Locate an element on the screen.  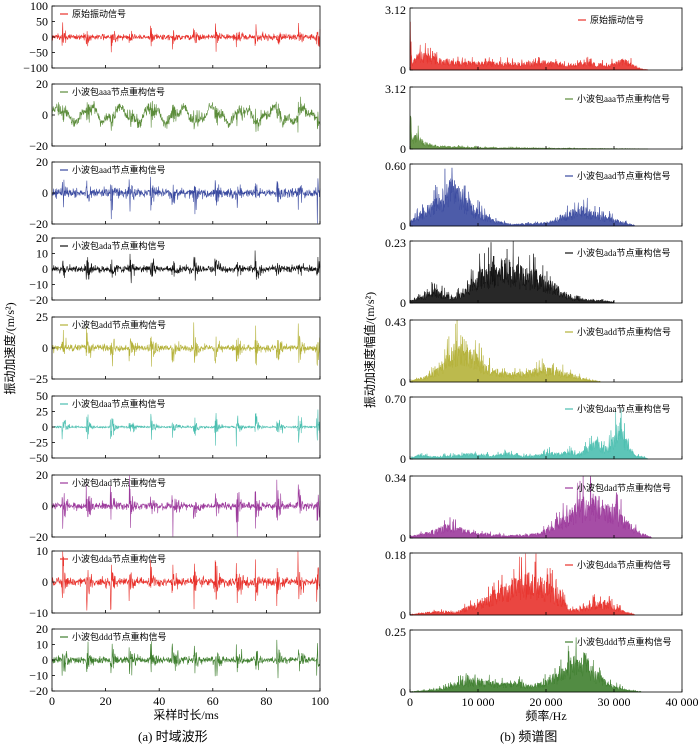
x-axis-label: 采样时长/ms is located at coordinates (186, 714).